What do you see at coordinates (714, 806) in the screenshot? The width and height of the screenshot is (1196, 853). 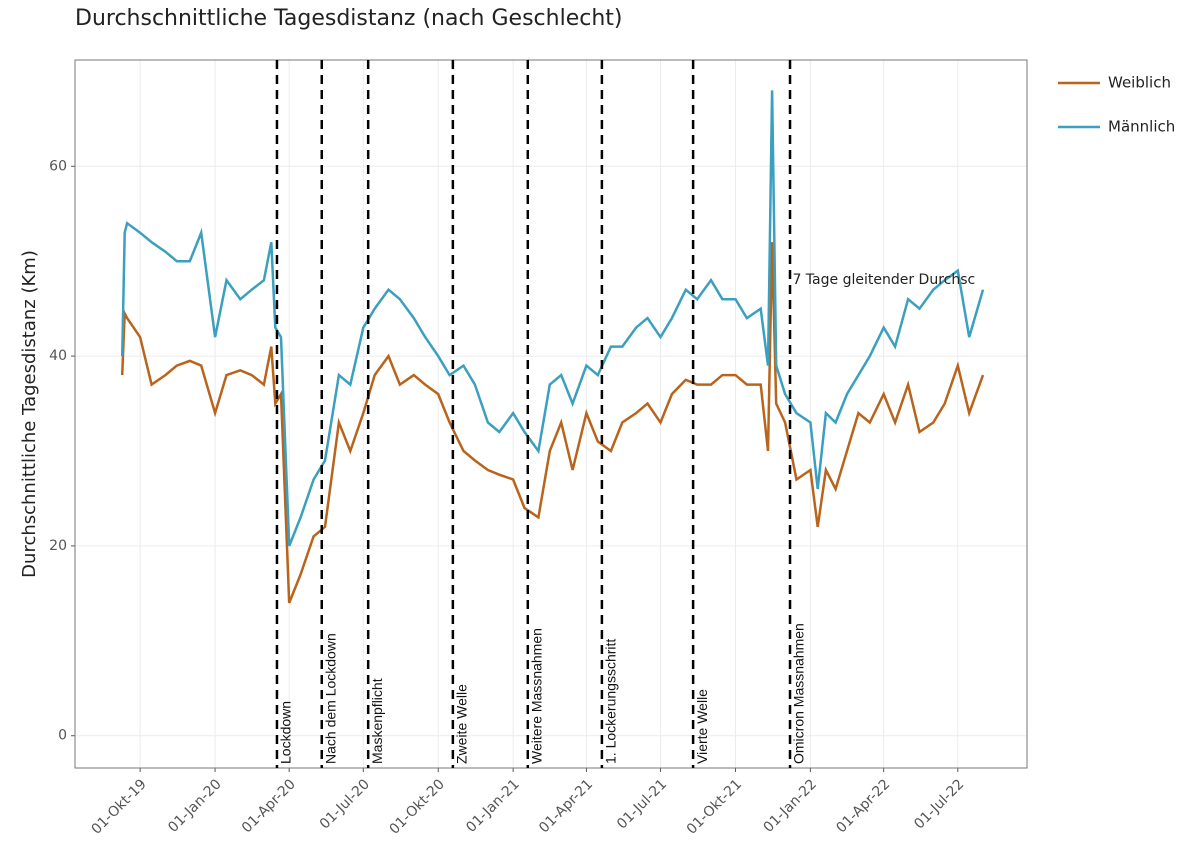 I see `x-tick-label: 01-Okt-21` at bounding box center [714, 806].